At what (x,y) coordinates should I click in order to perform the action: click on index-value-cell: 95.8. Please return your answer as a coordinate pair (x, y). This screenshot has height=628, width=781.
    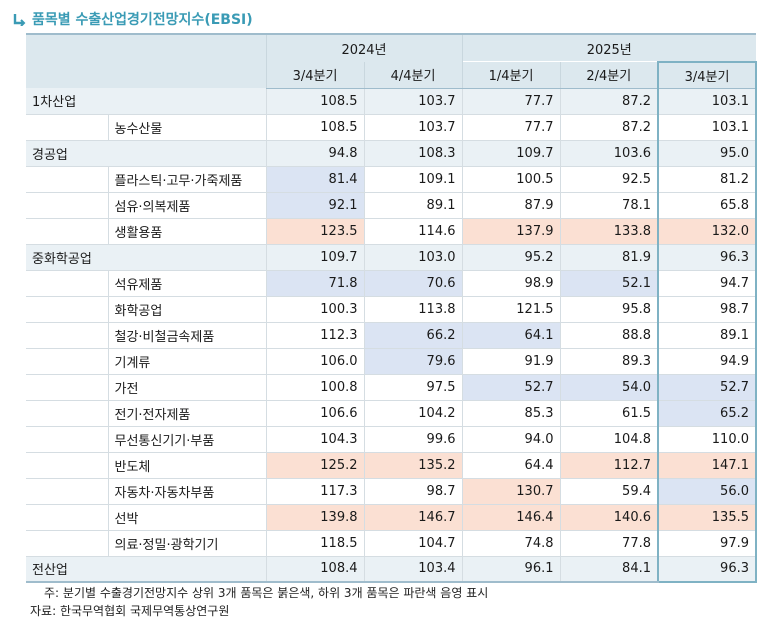
    Looking at the image, I should click on (608, 309).